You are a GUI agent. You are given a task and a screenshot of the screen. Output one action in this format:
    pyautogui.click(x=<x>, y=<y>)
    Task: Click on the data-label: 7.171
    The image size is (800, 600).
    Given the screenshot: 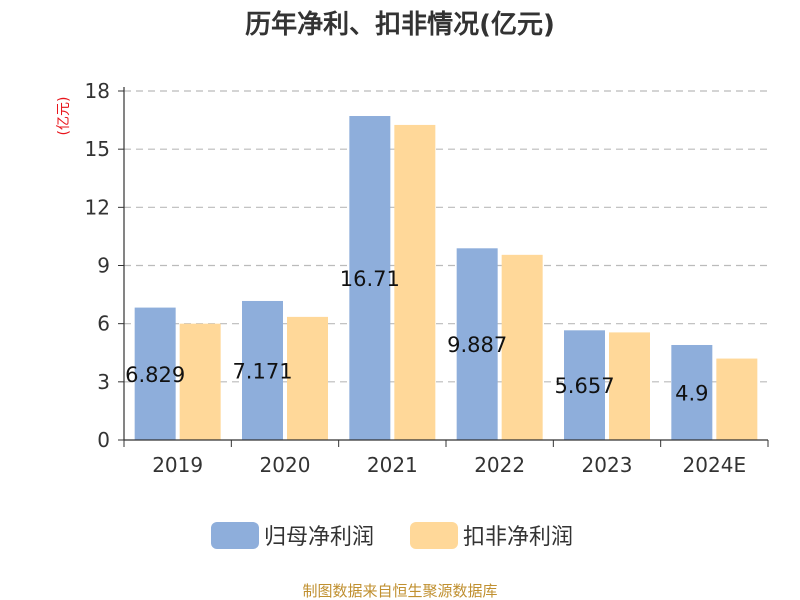 What is the action you would take?
    pyautogui.click(x=262, y=371)
    